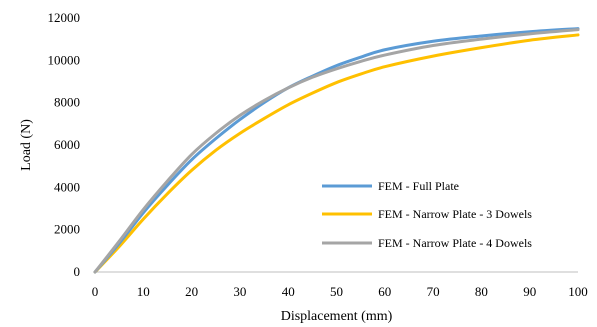 The width and height of the screenshot is (597, 327). Describe the element at coordinates (433, 291) in the screenshot. I see `x-tick-label: 70` at that location.